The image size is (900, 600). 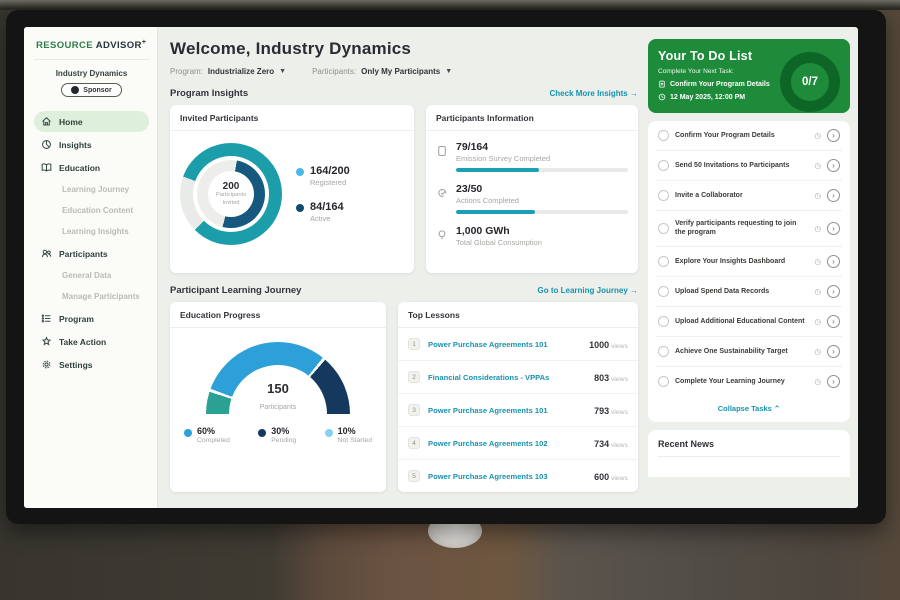 What do you see at coordinates (442, 234) in the screenshot?
I see `bulb-icon` at bounding box center [442, 234].